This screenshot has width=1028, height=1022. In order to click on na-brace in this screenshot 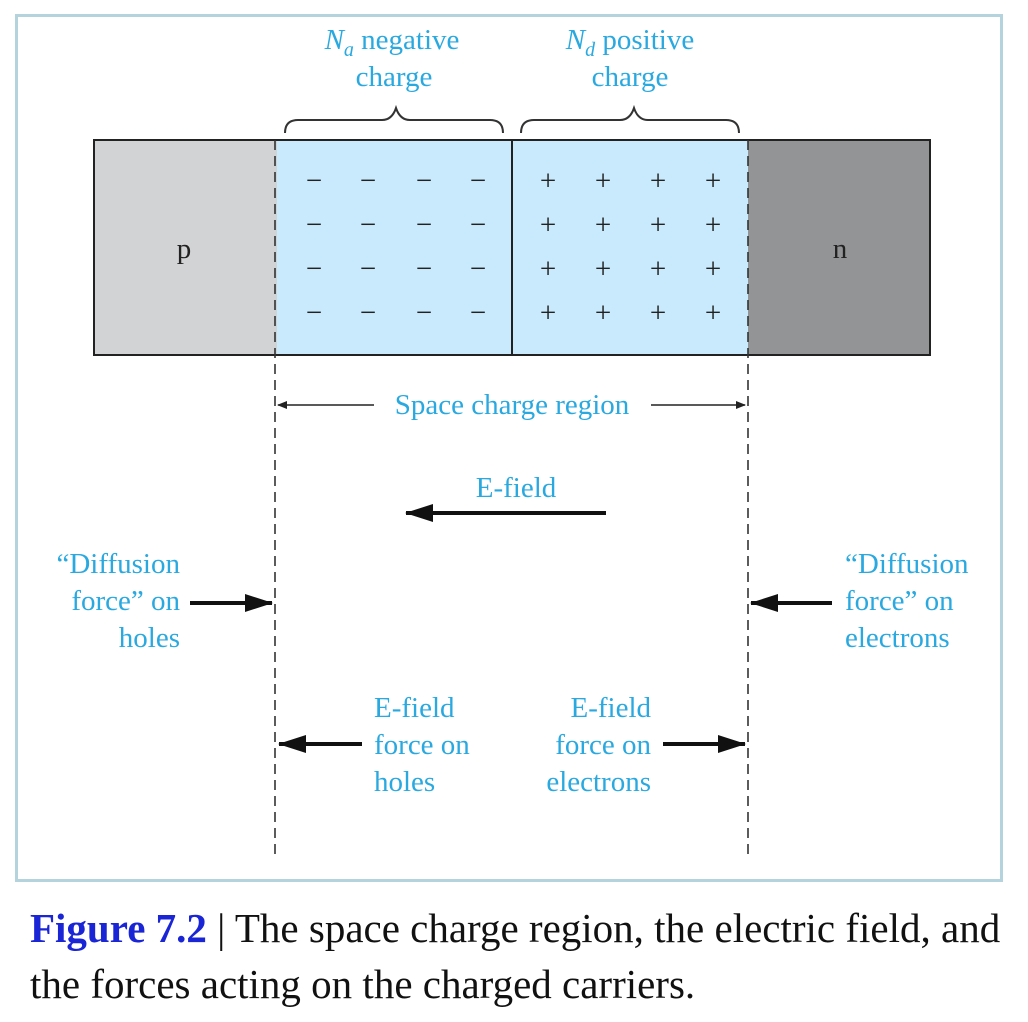, I will do `click(394, 119)`.